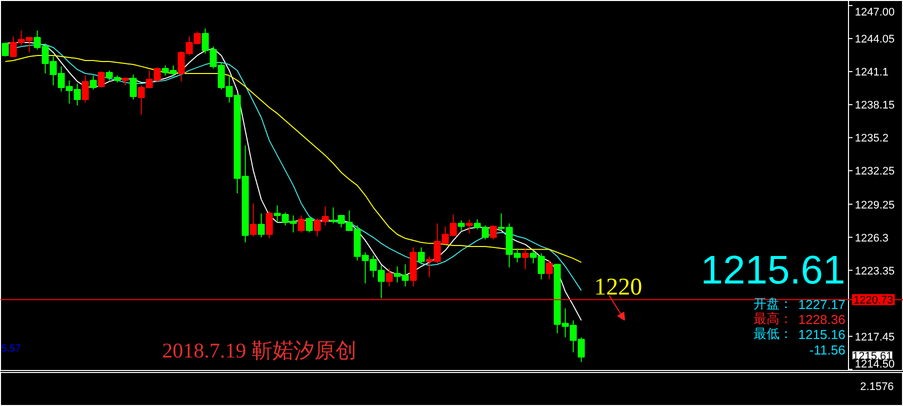 This screenshot has width=903, height=406. Describe the element at coordinates (874, 172) in the screenshot. I see `y-tick-label: 1232.25` at that location.